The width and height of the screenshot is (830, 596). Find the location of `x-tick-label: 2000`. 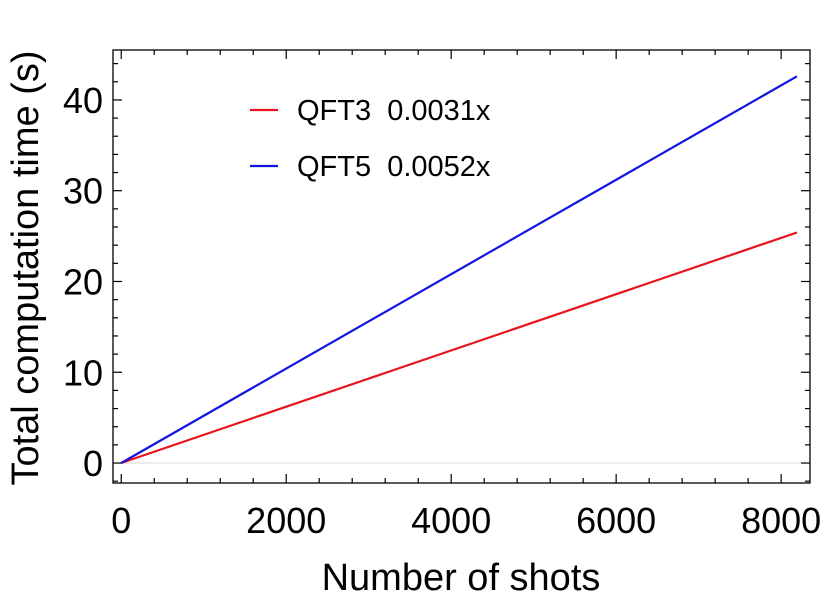

x-tick-label: 2000 is located at coordinates (286, 520).